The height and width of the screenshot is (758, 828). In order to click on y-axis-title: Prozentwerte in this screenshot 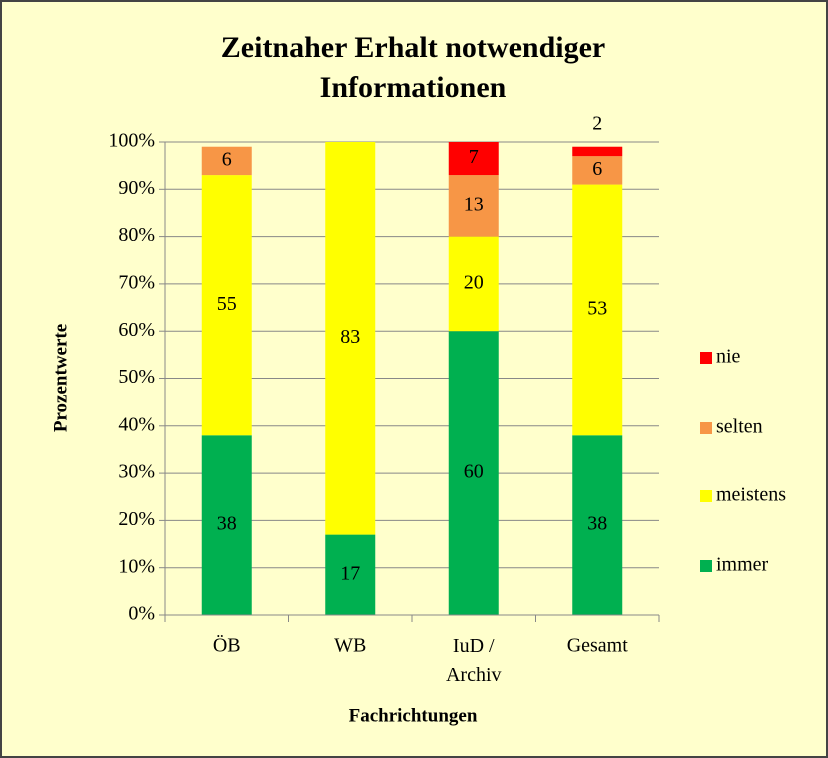, I will do `click(60, 378)`.